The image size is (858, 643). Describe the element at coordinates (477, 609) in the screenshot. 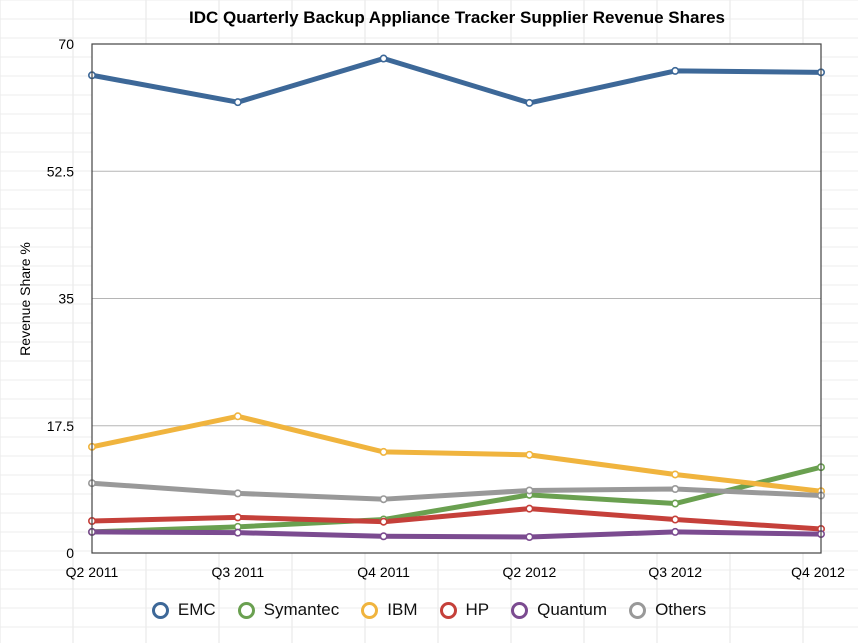

I see `legend-label: HP` at that location.